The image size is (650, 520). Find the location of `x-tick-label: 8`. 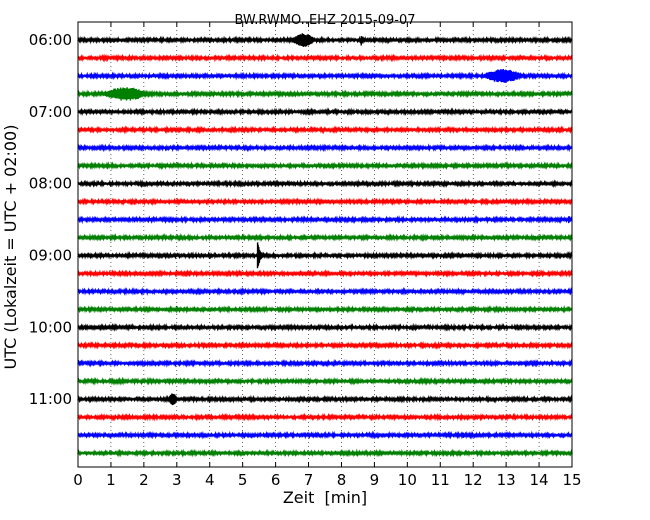

x-tick-label: 8 is located at coordinates (342, 480).